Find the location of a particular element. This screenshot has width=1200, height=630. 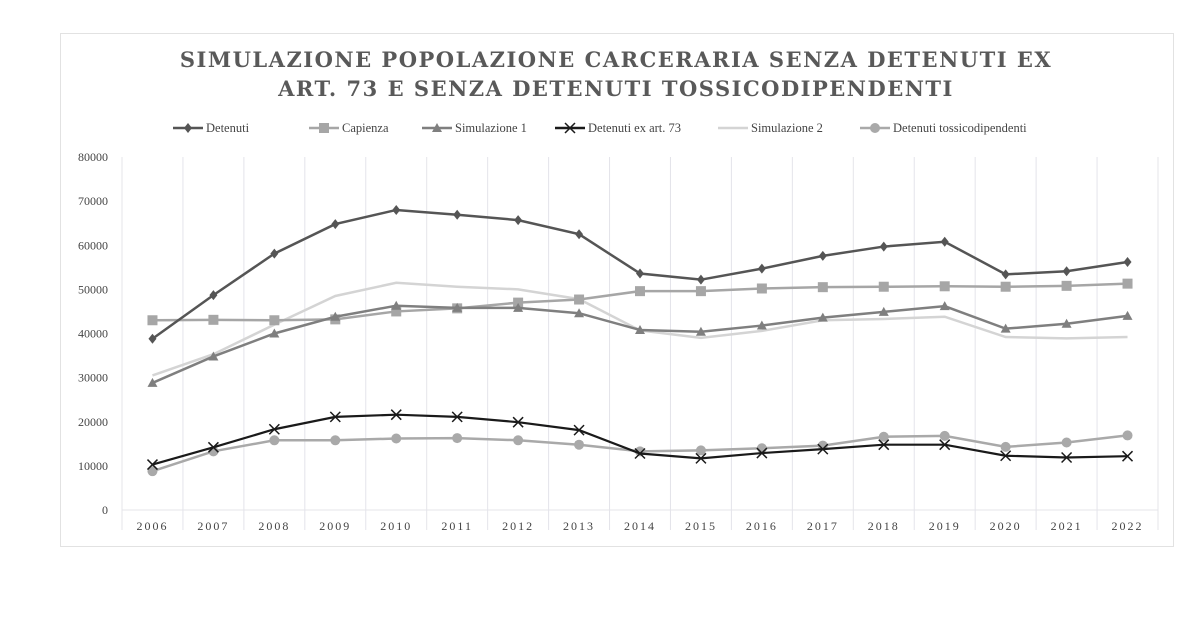

legend-label: Detenuti tossicodipendenti is located at coordinates (960, 128).